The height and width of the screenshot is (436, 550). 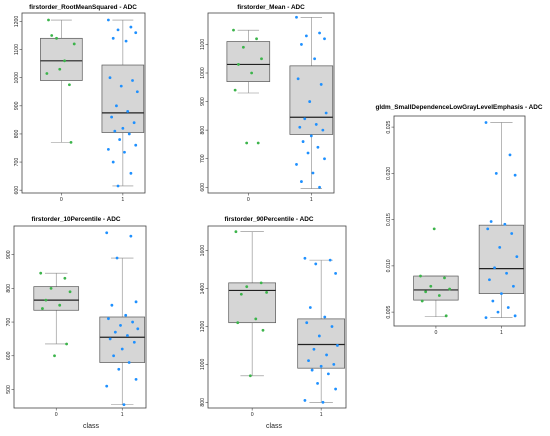 What do you see at coordinates (203, 327) in the screenshot?
I see `y-tick-label: 1200` at bounding box center [203, 327].